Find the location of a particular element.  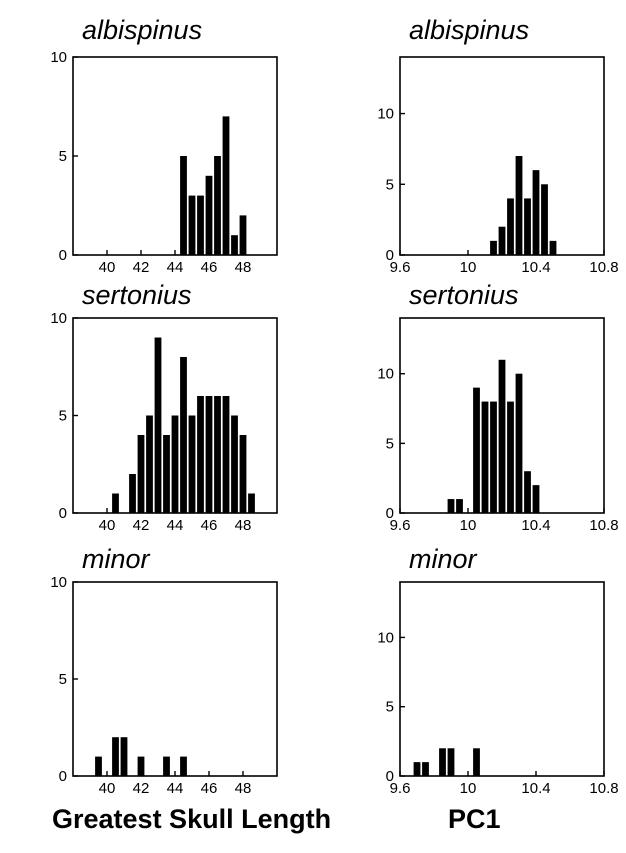

histogram-panel-5: 0 5 10 40 42 44 46 48 is located at coordinates (164, 685).